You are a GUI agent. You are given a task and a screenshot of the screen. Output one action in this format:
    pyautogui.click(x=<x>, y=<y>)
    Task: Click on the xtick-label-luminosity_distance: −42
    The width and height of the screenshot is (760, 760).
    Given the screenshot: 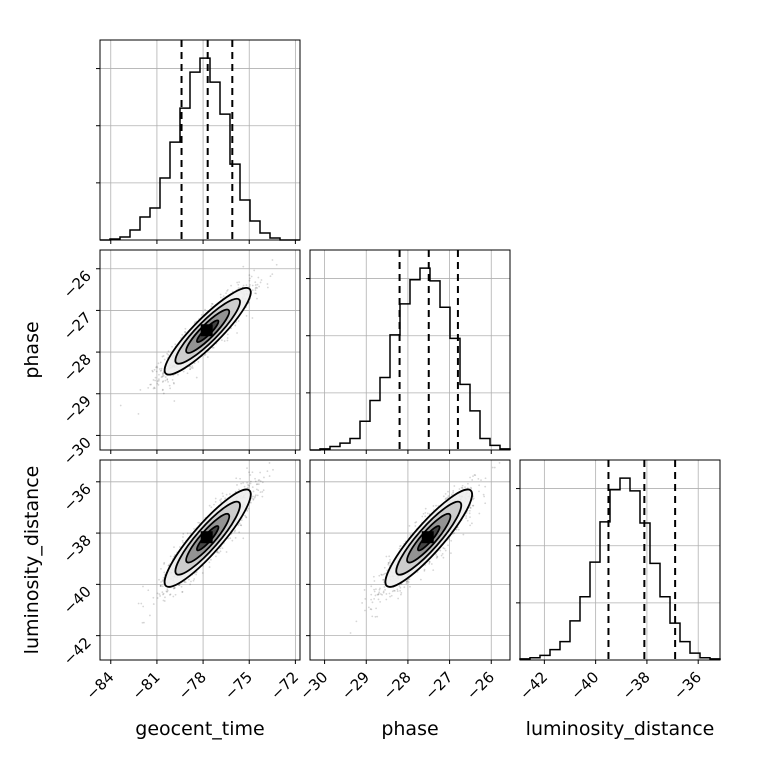 What is the action you would take?
    pyautogui.click(x=533, y=685)
    